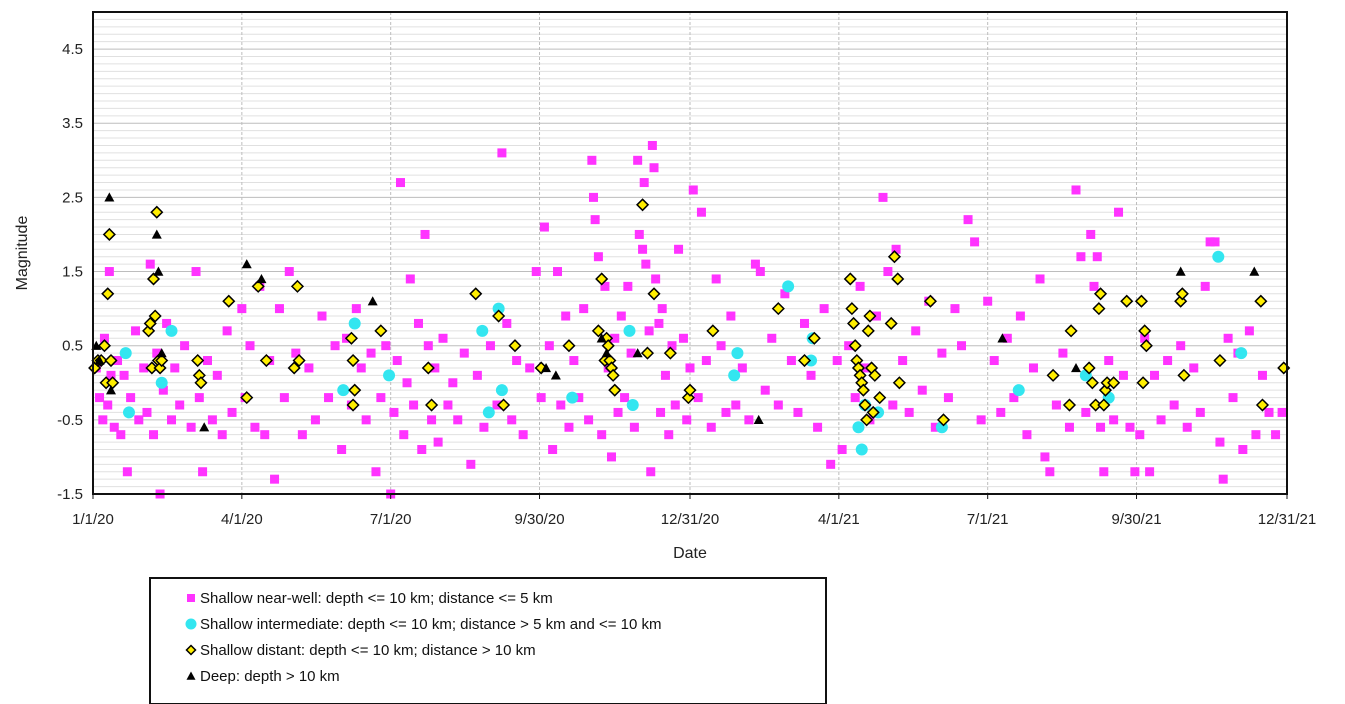 The image size is (1345, 704). What do you see at coordinates (72, 197) in the screenshot?
I see `y-tick-label: 2.5` at bounding box center [72, 197].